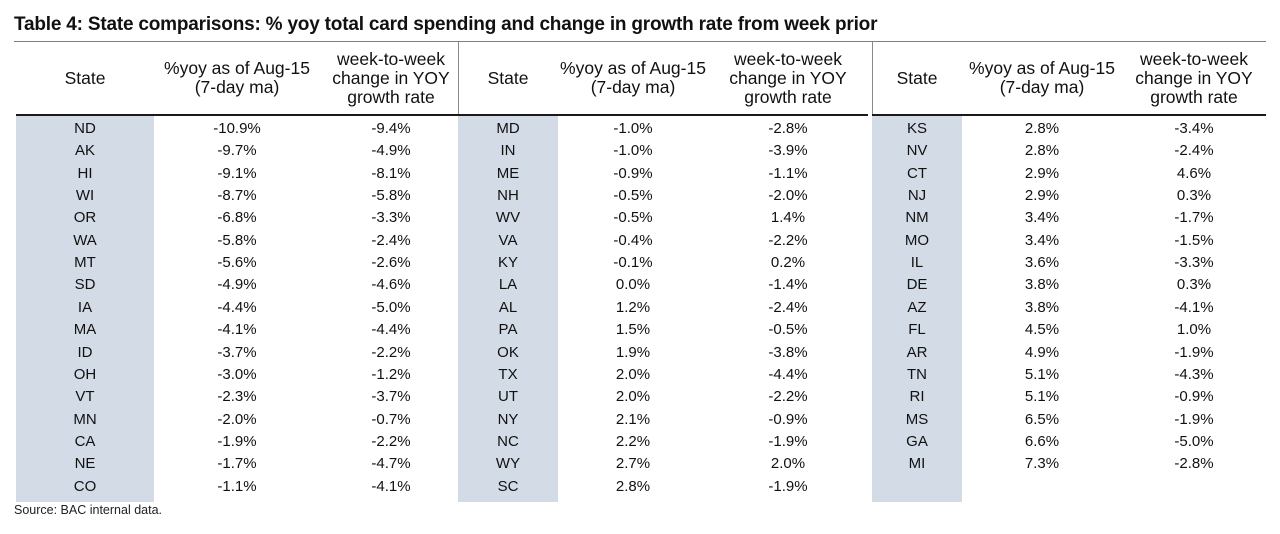 The width and height of the screenshot is (1280, 534). I want to click on table-row: ND -10.9% -9.4%, so click(239, 129).